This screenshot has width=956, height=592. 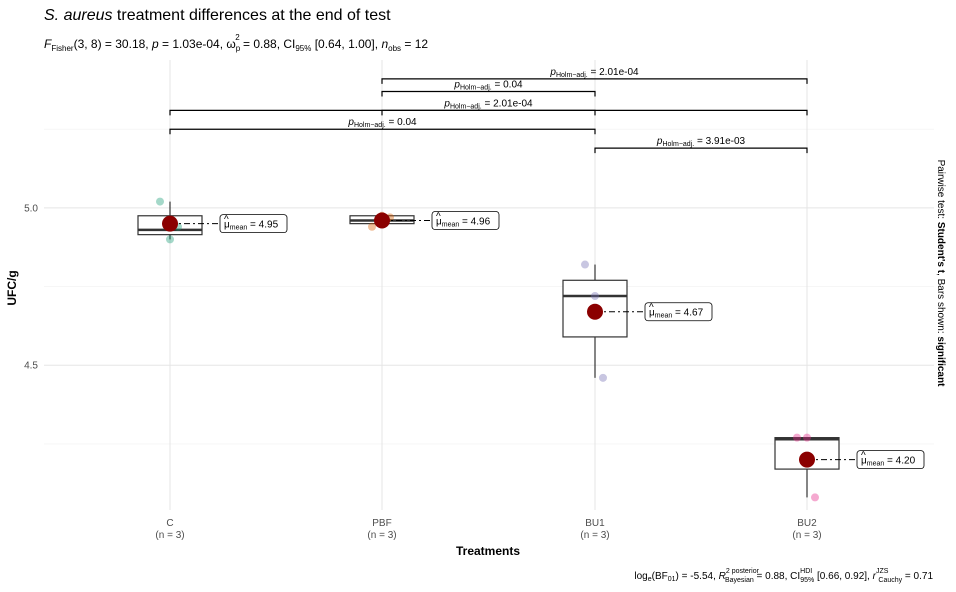 What do you see at coordinates (807, 523) in the screenshot?
I see `x-tick-label: BU2` at bounding box center [807, 523].